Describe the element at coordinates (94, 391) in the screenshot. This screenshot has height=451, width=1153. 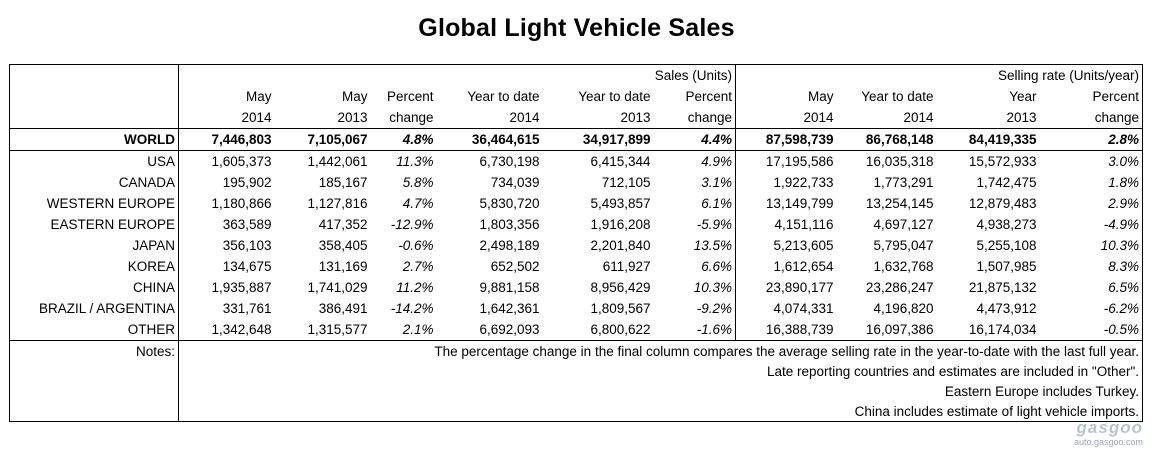
I see `notes-label-spacer` at that location.